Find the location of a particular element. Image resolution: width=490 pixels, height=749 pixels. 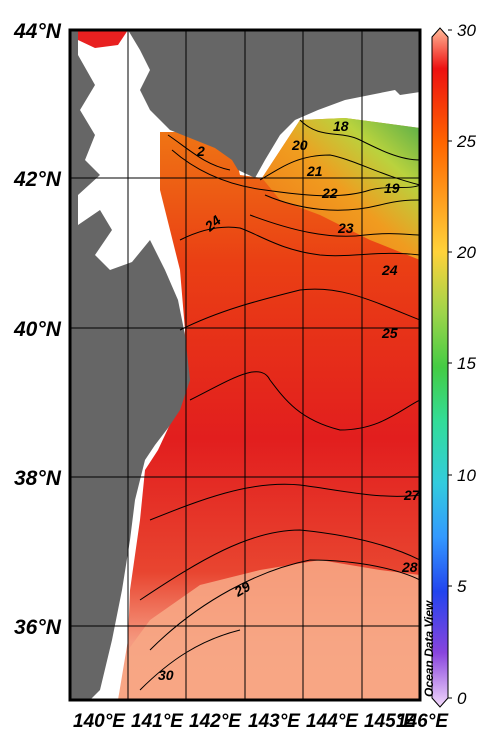

lon-label: 145°E is located at coordinates (390, 721).